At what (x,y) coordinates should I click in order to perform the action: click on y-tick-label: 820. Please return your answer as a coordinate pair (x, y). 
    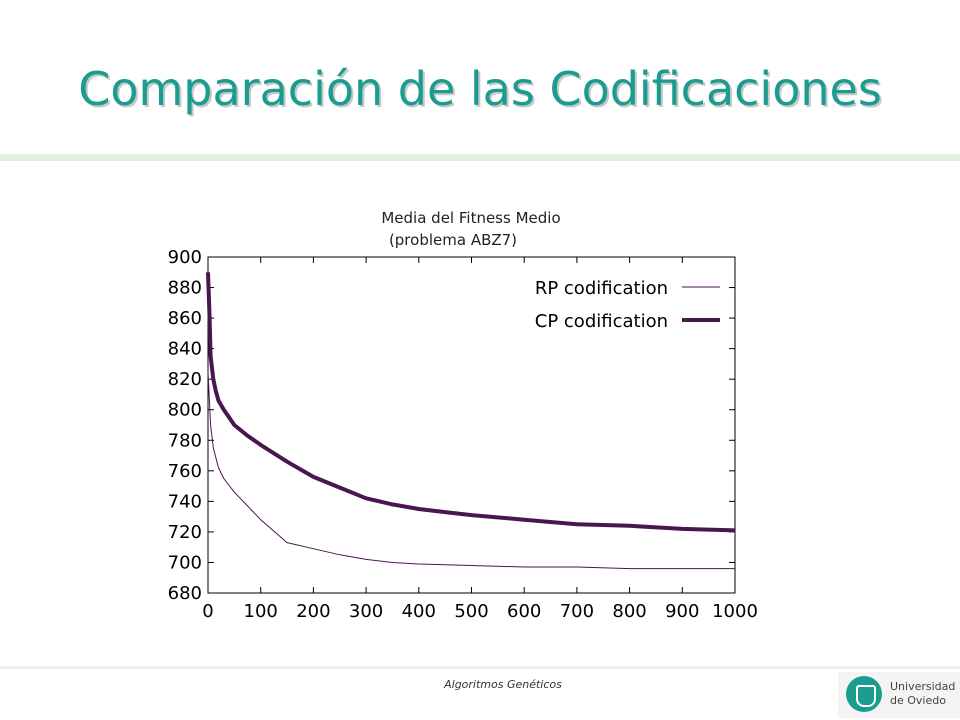
    Looking at the image, I should click on (185, 379).